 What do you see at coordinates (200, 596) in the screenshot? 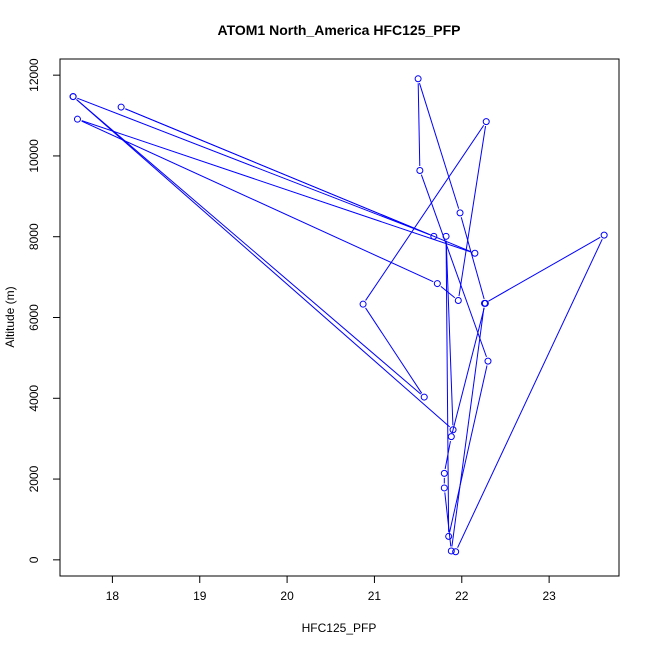
I see `x-tick-label: 19` at bounding box center [200, 596].